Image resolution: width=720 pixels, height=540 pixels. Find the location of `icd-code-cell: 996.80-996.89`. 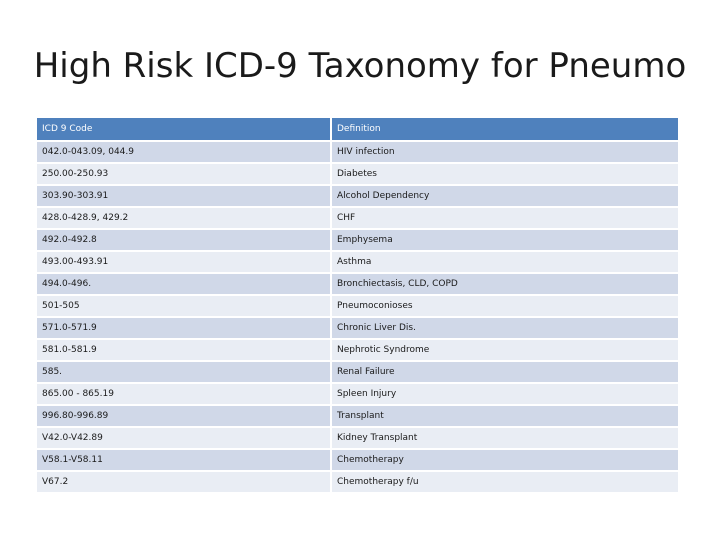

icd-code-cell: 996.80-996.89 is located at coordinates (184, 417).